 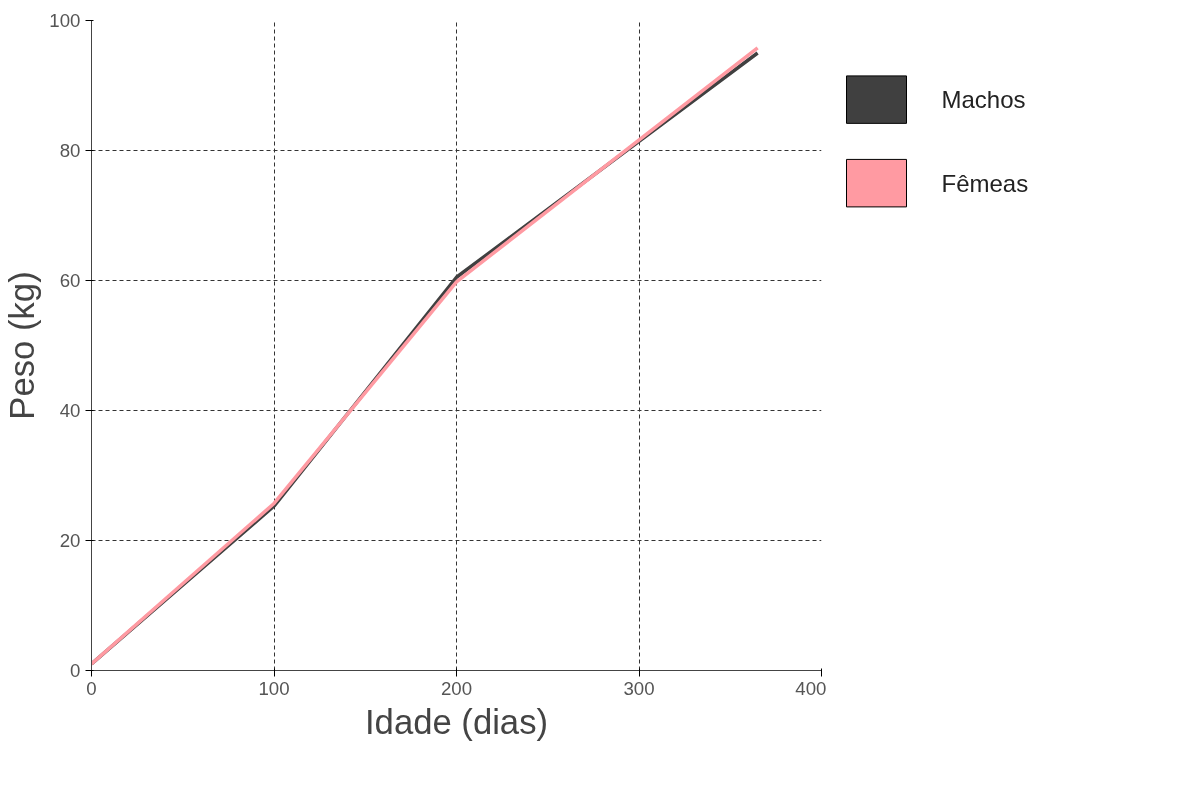 What do you see at coordinates (22, 345) in the screenshot?
I see `y-axis-title: Peso (kg)` at bounding box center [22, 345].